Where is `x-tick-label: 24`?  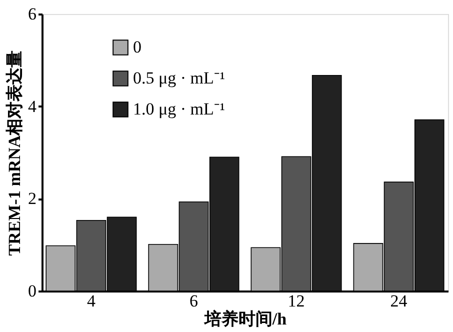 x-tick-label: 24 is located at coordinates (399, 301).